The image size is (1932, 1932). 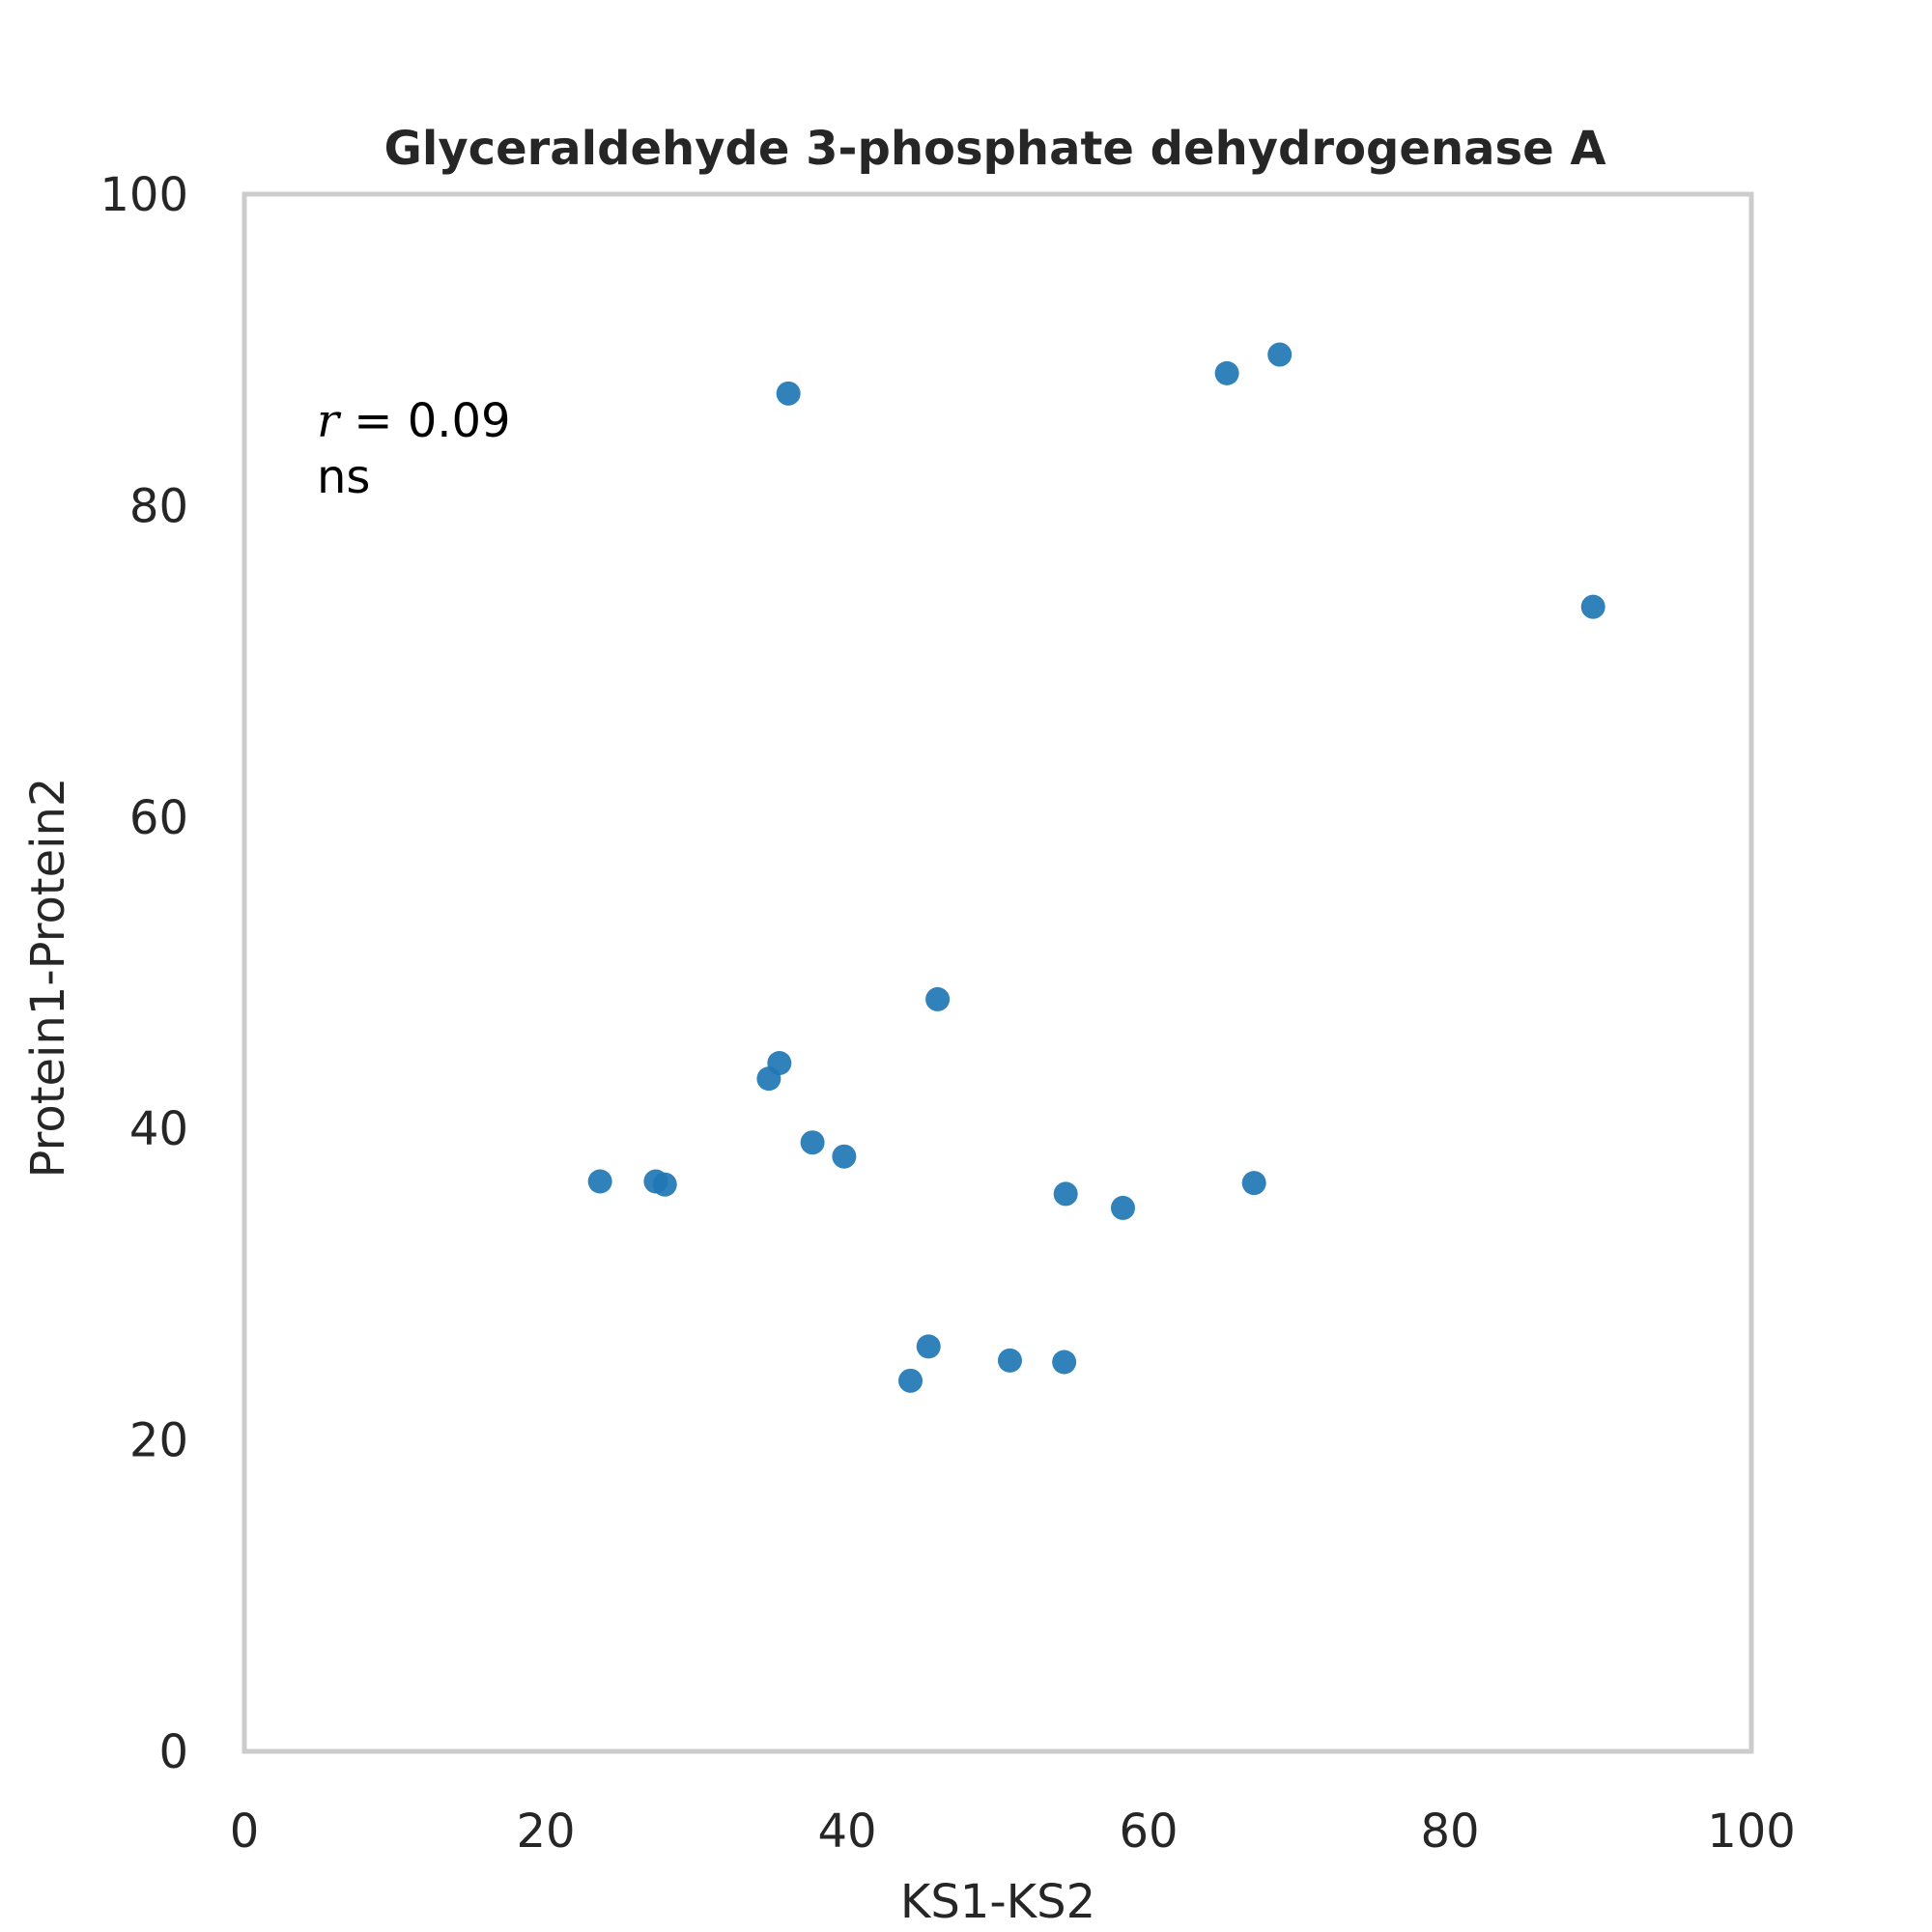 I want to click on correlation-r-text: r = 0.09, so click(x=414, y=421).